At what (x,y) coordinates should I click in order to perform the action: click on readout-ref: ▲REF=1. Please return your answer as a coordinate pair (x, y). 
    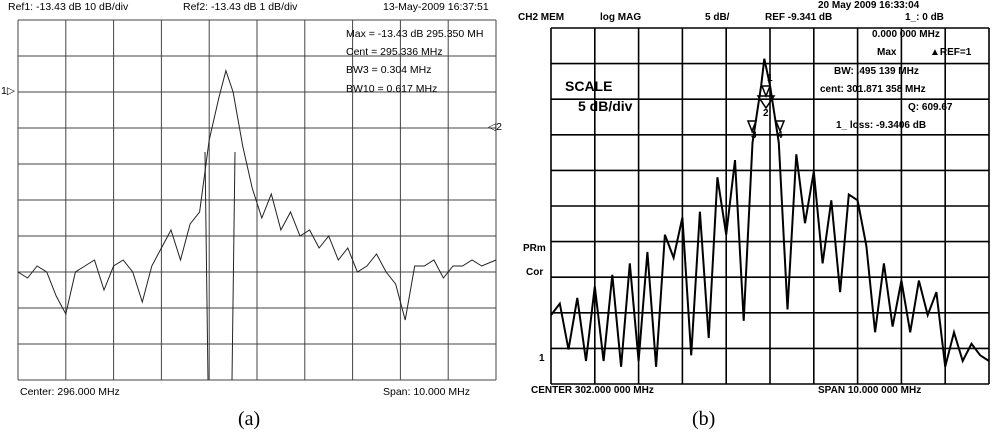
    Looking at the image, I should click on (951, 52).